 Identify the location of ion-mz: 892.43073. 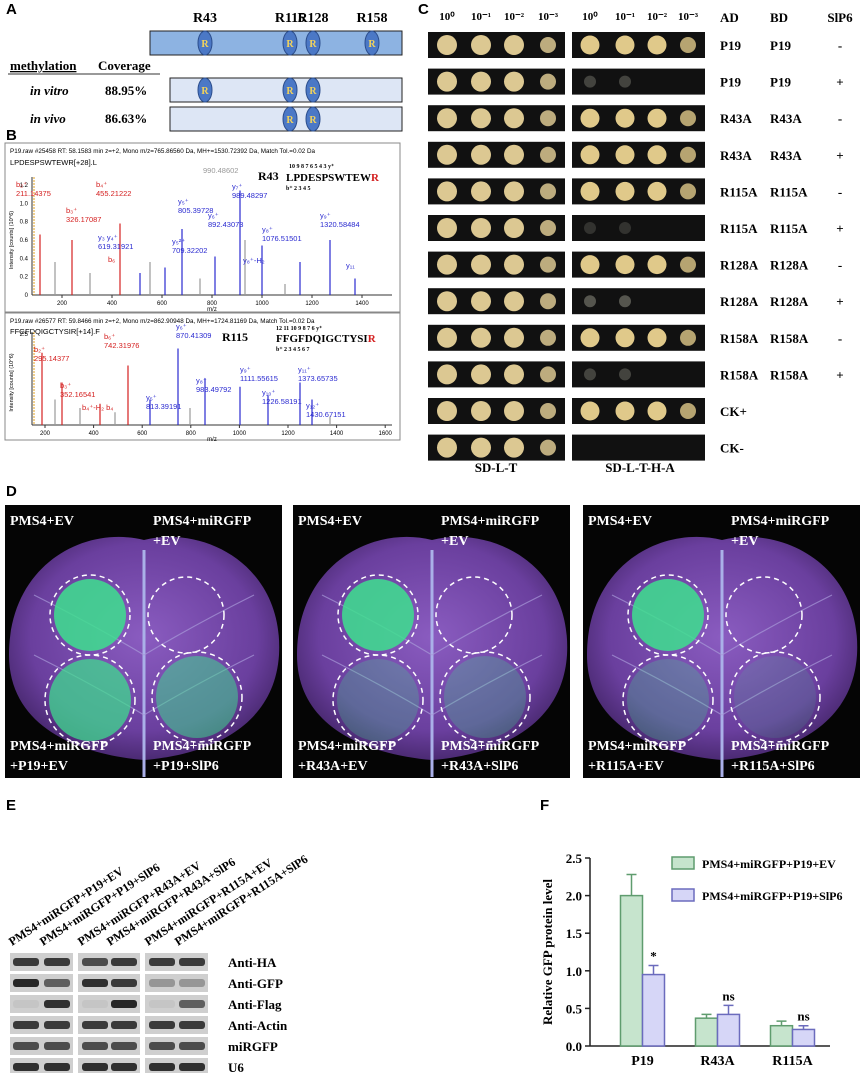
(225, 224).